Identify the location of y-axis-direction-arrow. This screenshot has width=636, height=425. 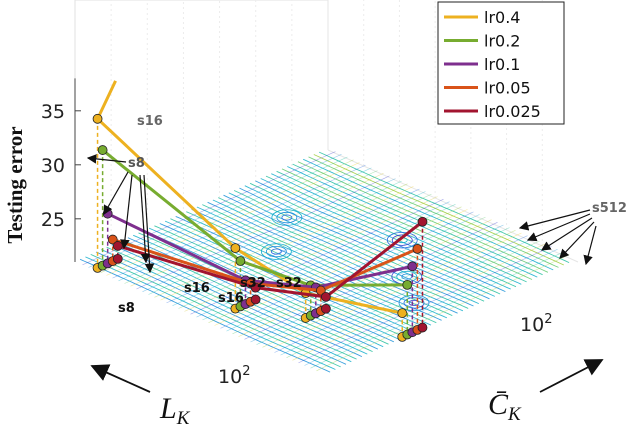
(571, 376).